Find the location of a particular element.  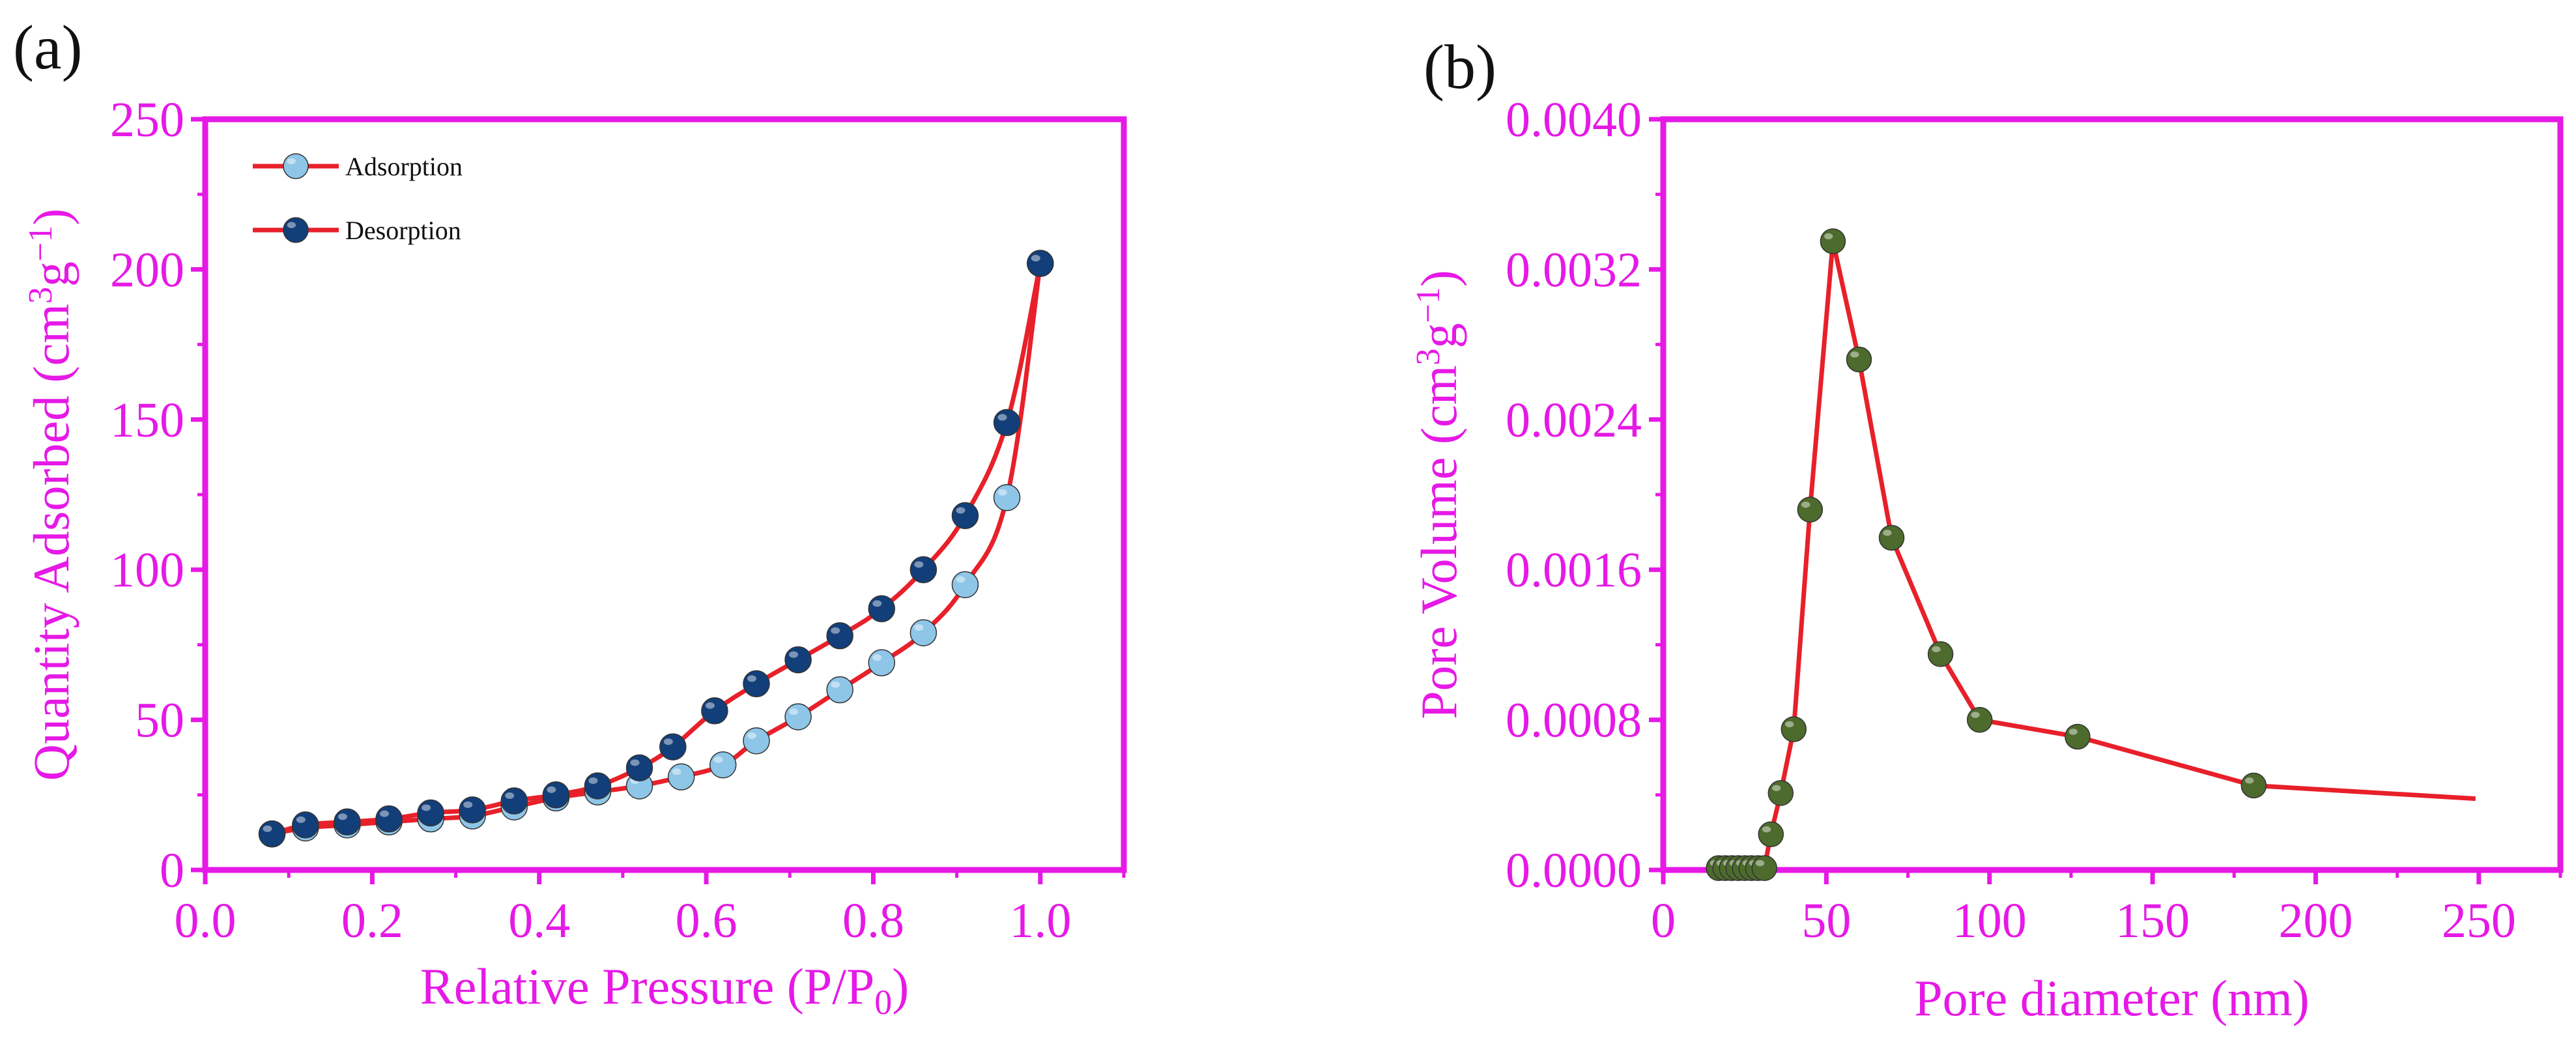

y-tick-label: 250 is located at coordinates (147, 120).